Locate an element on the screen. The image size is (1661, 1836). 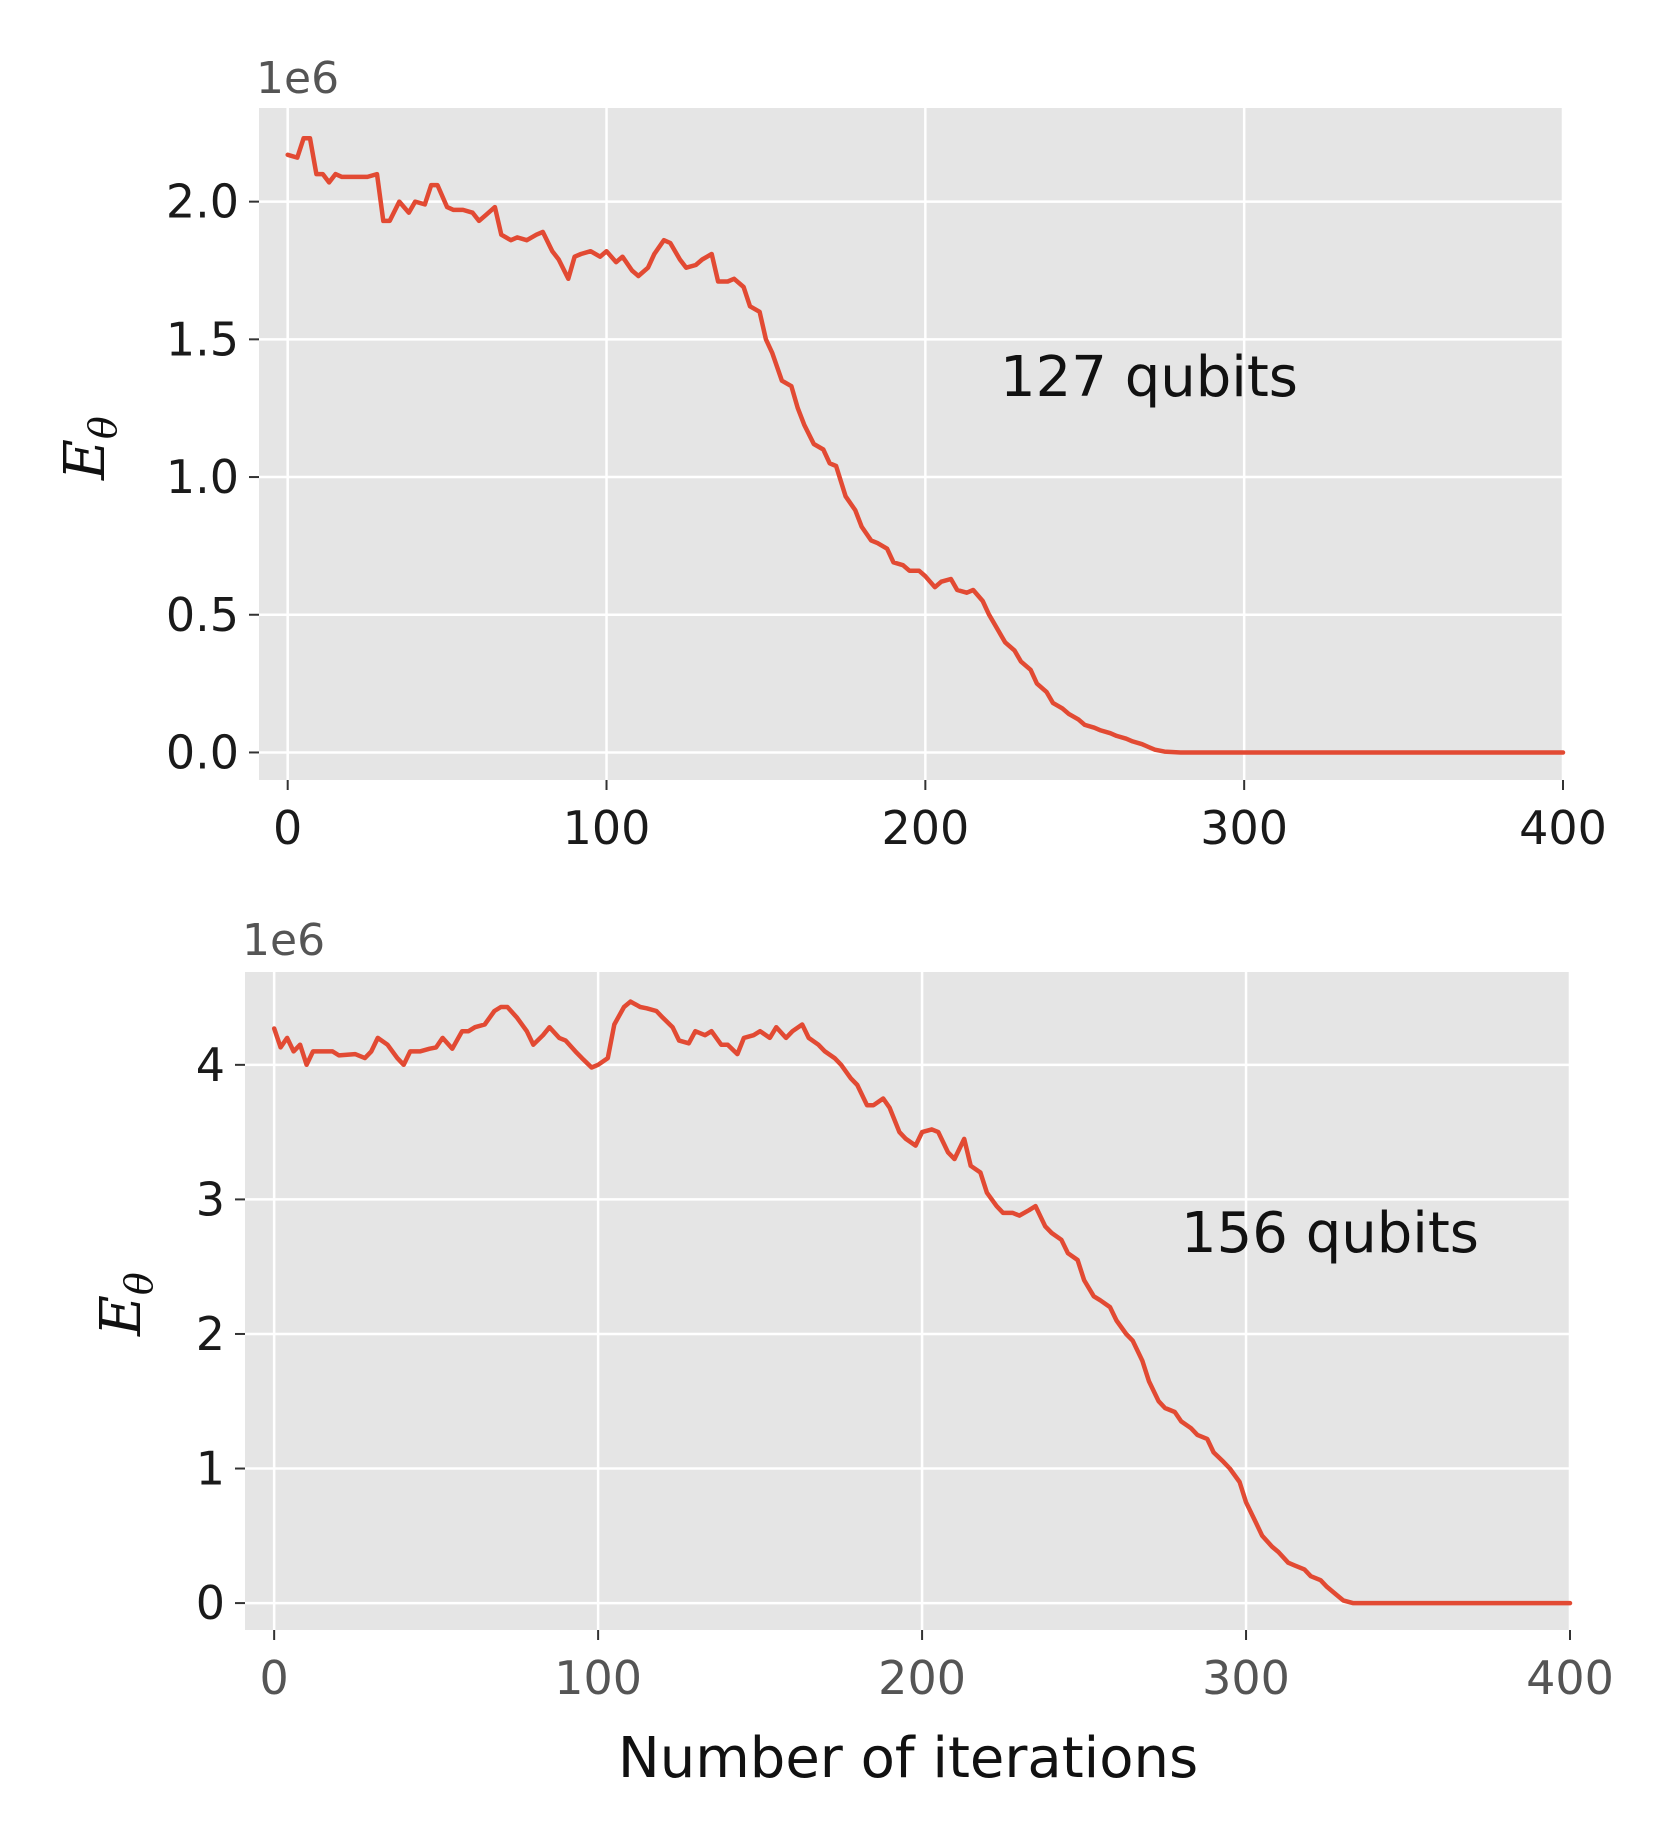
x-axis-title: Number of iterations is located at coordinates (908, 1758).